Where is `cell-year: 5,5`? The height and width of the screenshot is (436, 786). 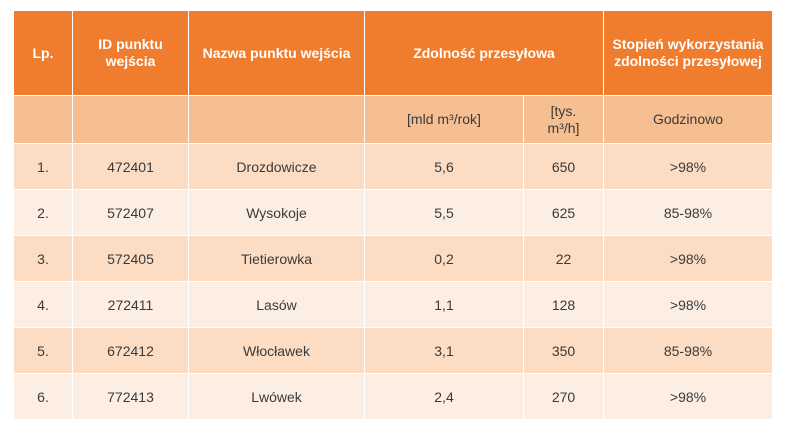 cell-year: 5,5 is located at coordinates (444, 212).